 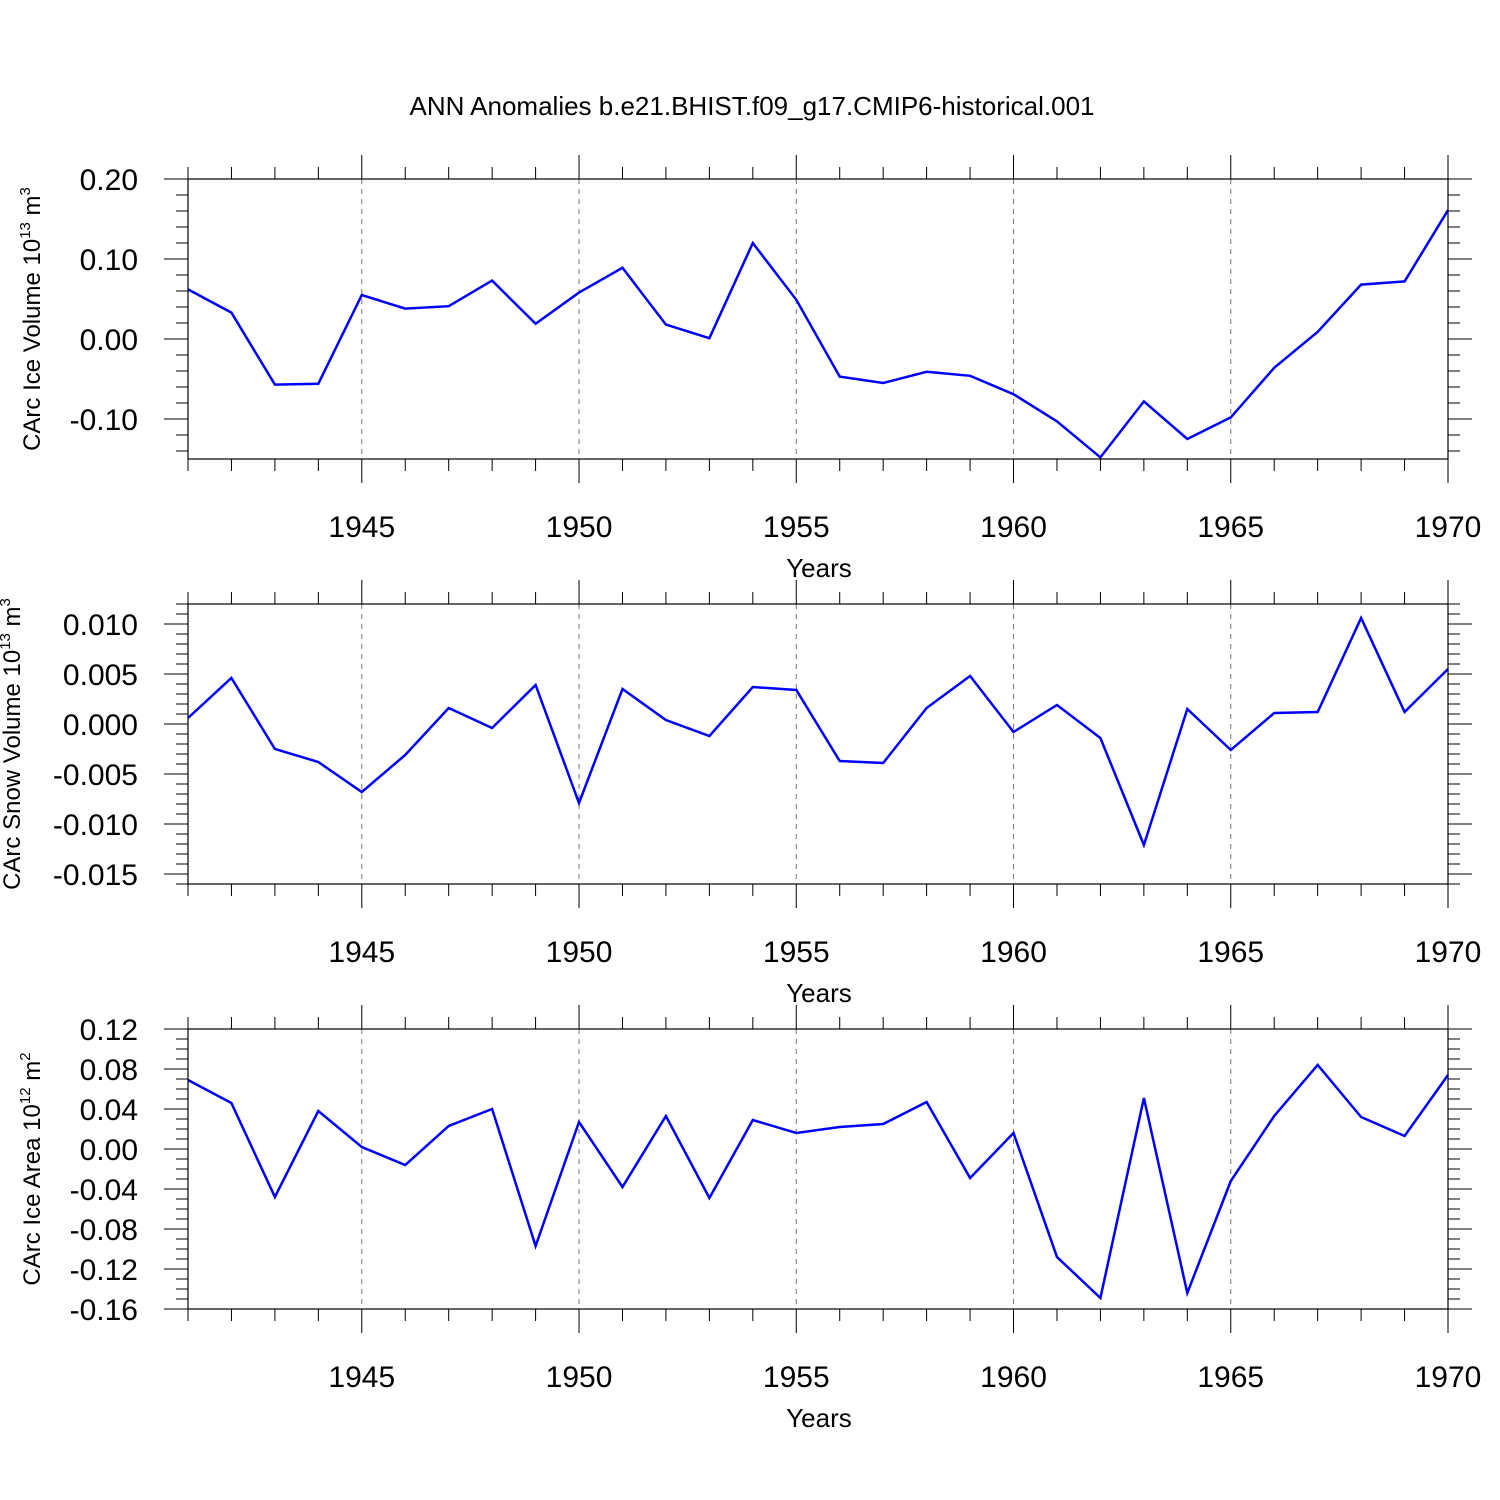 What do you see at coordinates (95, 875) in the screenshot?
I see `y-tick-label: -0.015` at bounding box center [95, 875].